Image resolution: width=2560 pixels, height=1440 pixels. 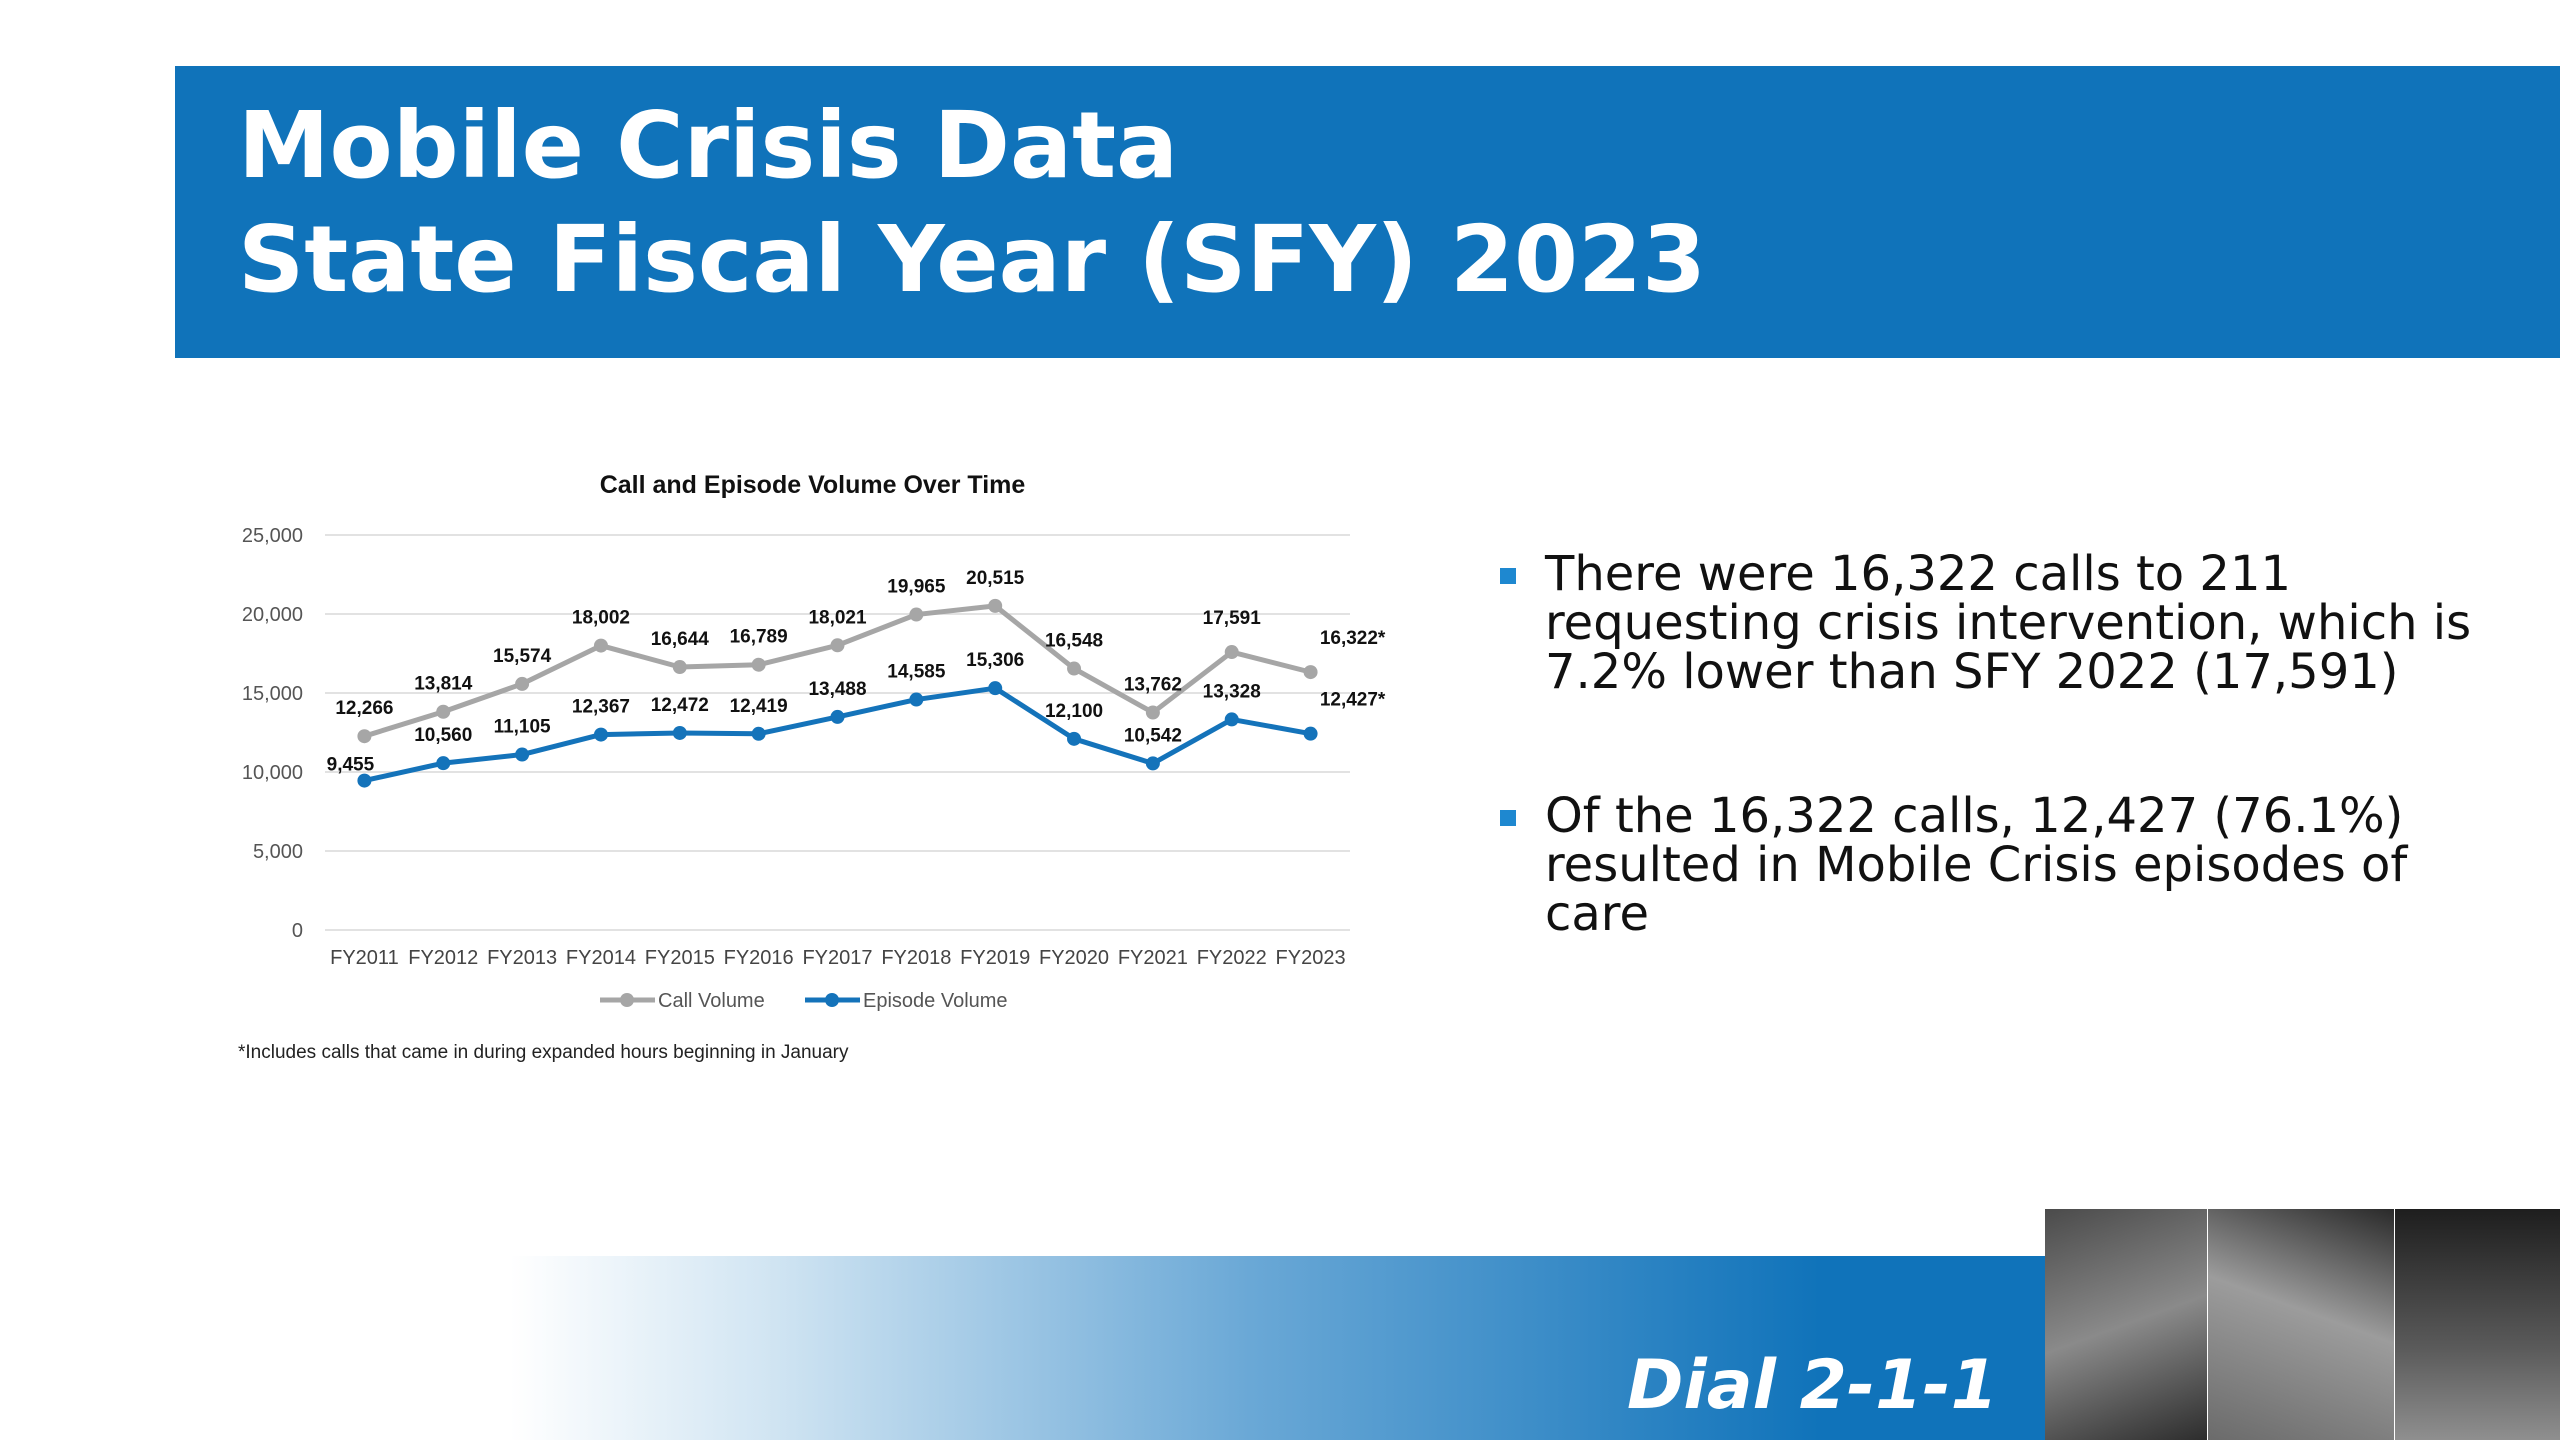 What do you see at coordinates (1311, 958) in the screenshot?
I see `x-tick-label: FY2023` at bounding box center [1311, 958].